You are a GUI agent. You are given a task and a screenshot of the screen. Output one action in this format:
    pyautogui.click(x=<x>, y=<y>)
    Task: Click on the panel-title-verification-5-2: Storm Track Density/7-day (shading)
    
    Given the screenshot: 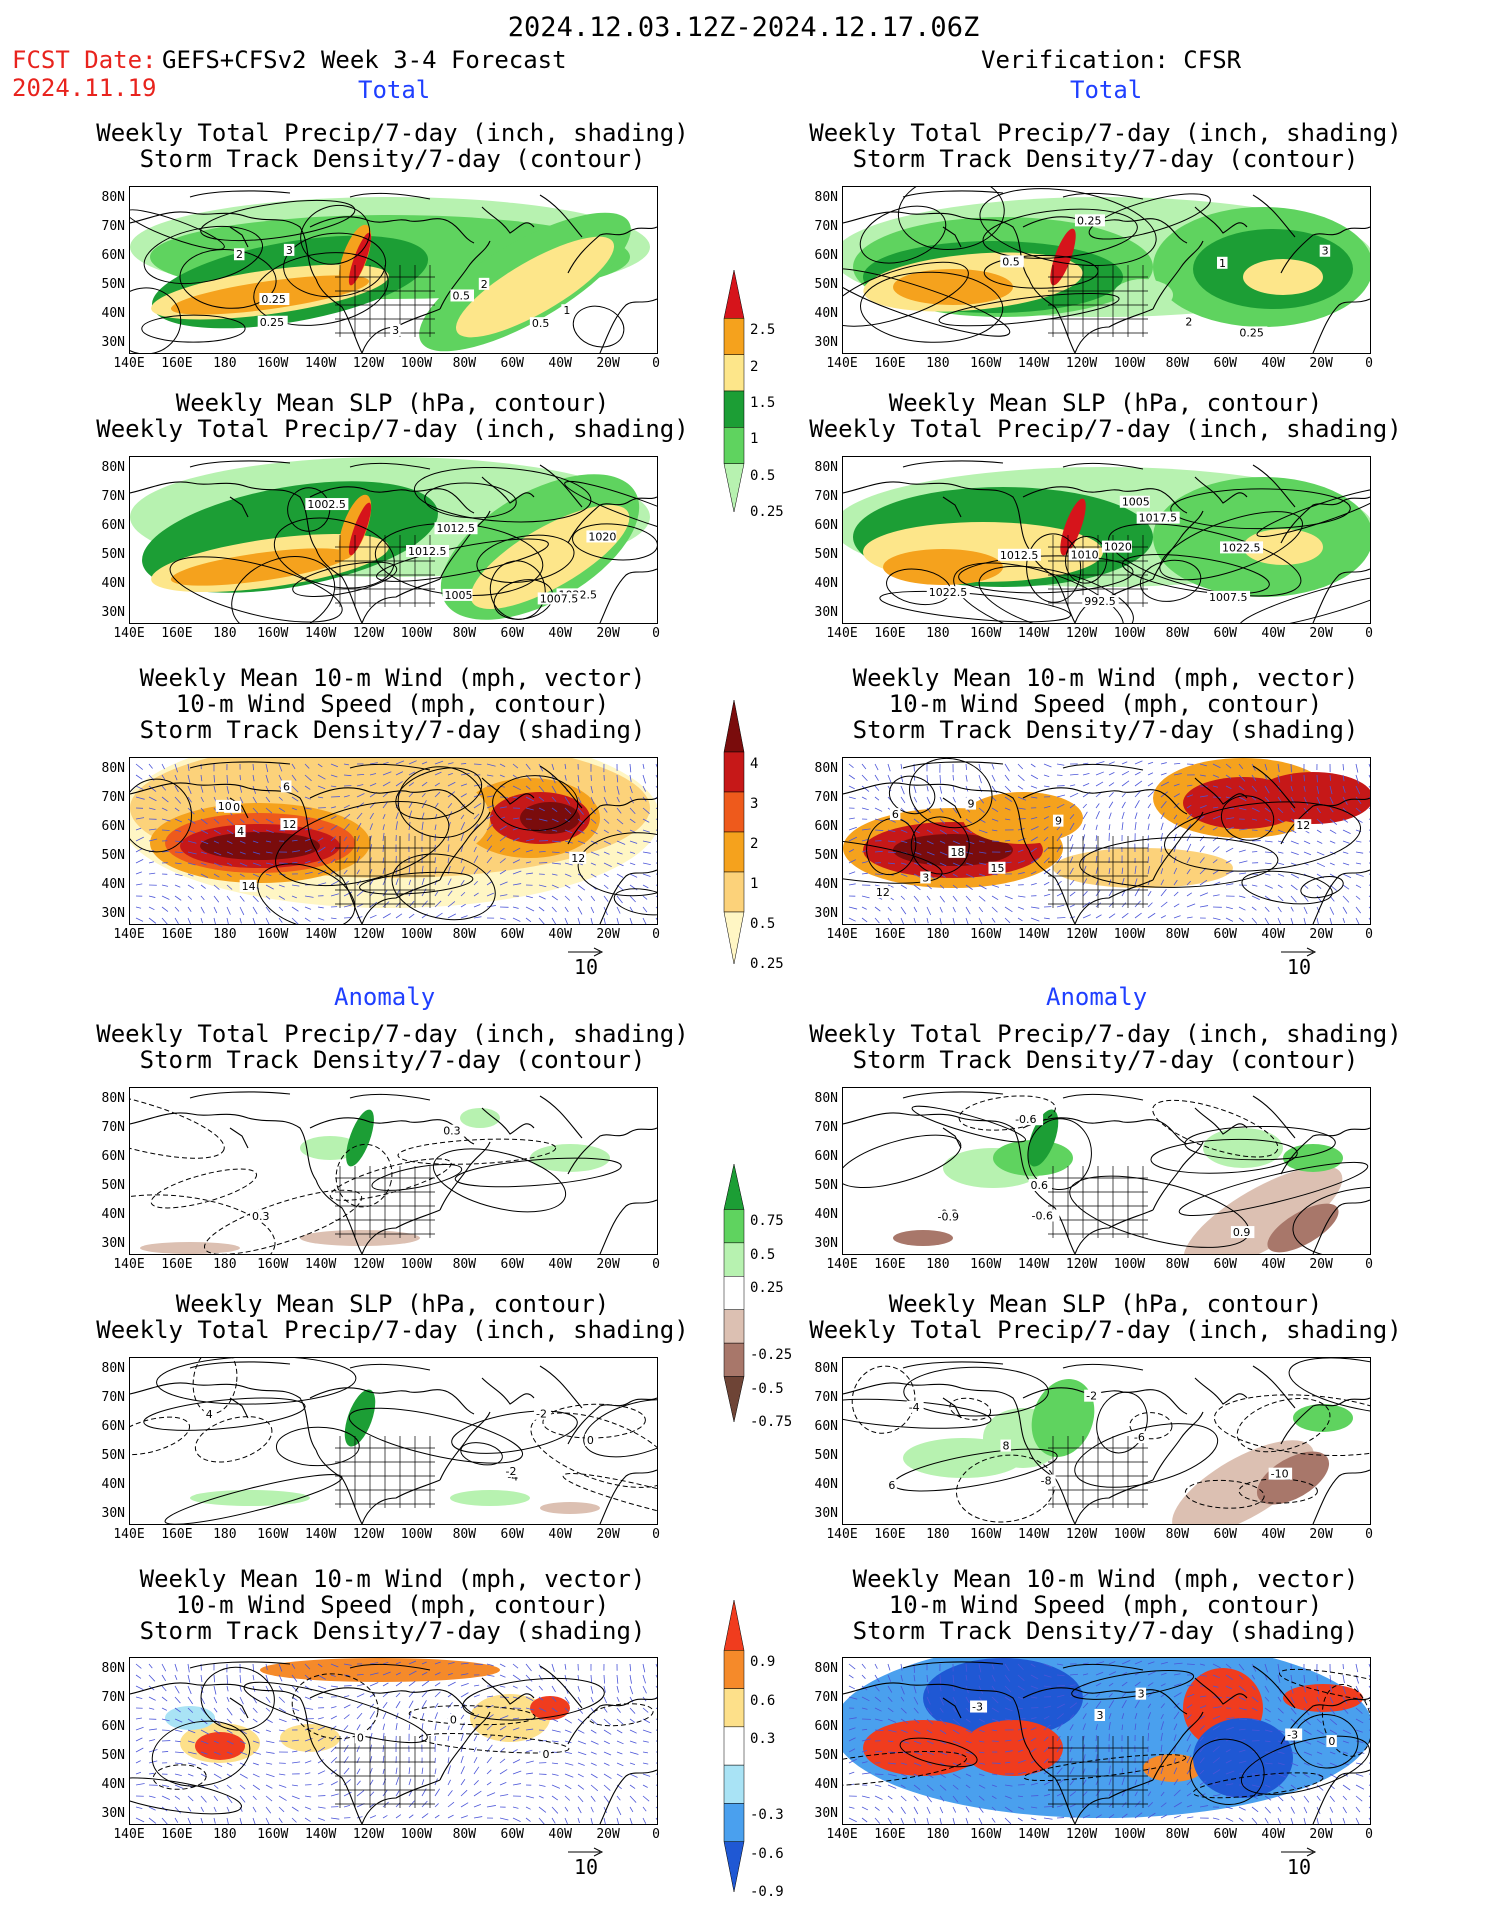 What is the action you would take?
    pyautogui.click(x=1105, y=1631)
    